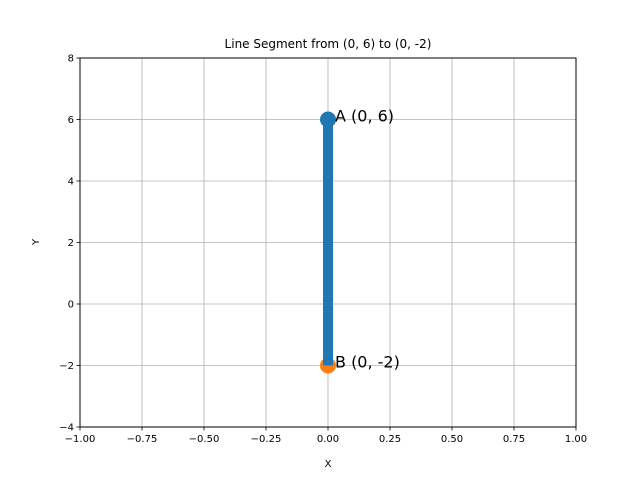  I want to click on x-tick-label: −0.75, so click(142, 439).